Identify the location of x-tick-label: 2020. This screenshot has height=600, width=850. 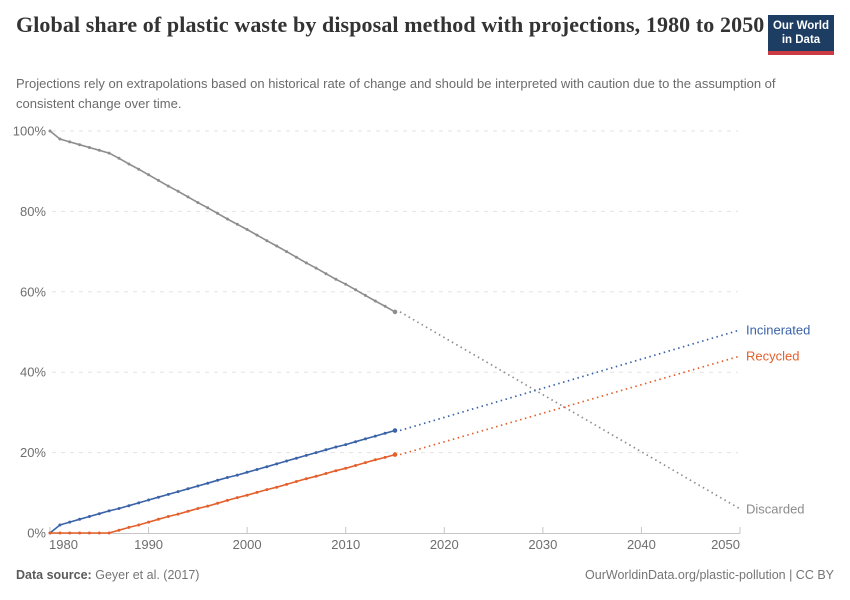
(444, 544).